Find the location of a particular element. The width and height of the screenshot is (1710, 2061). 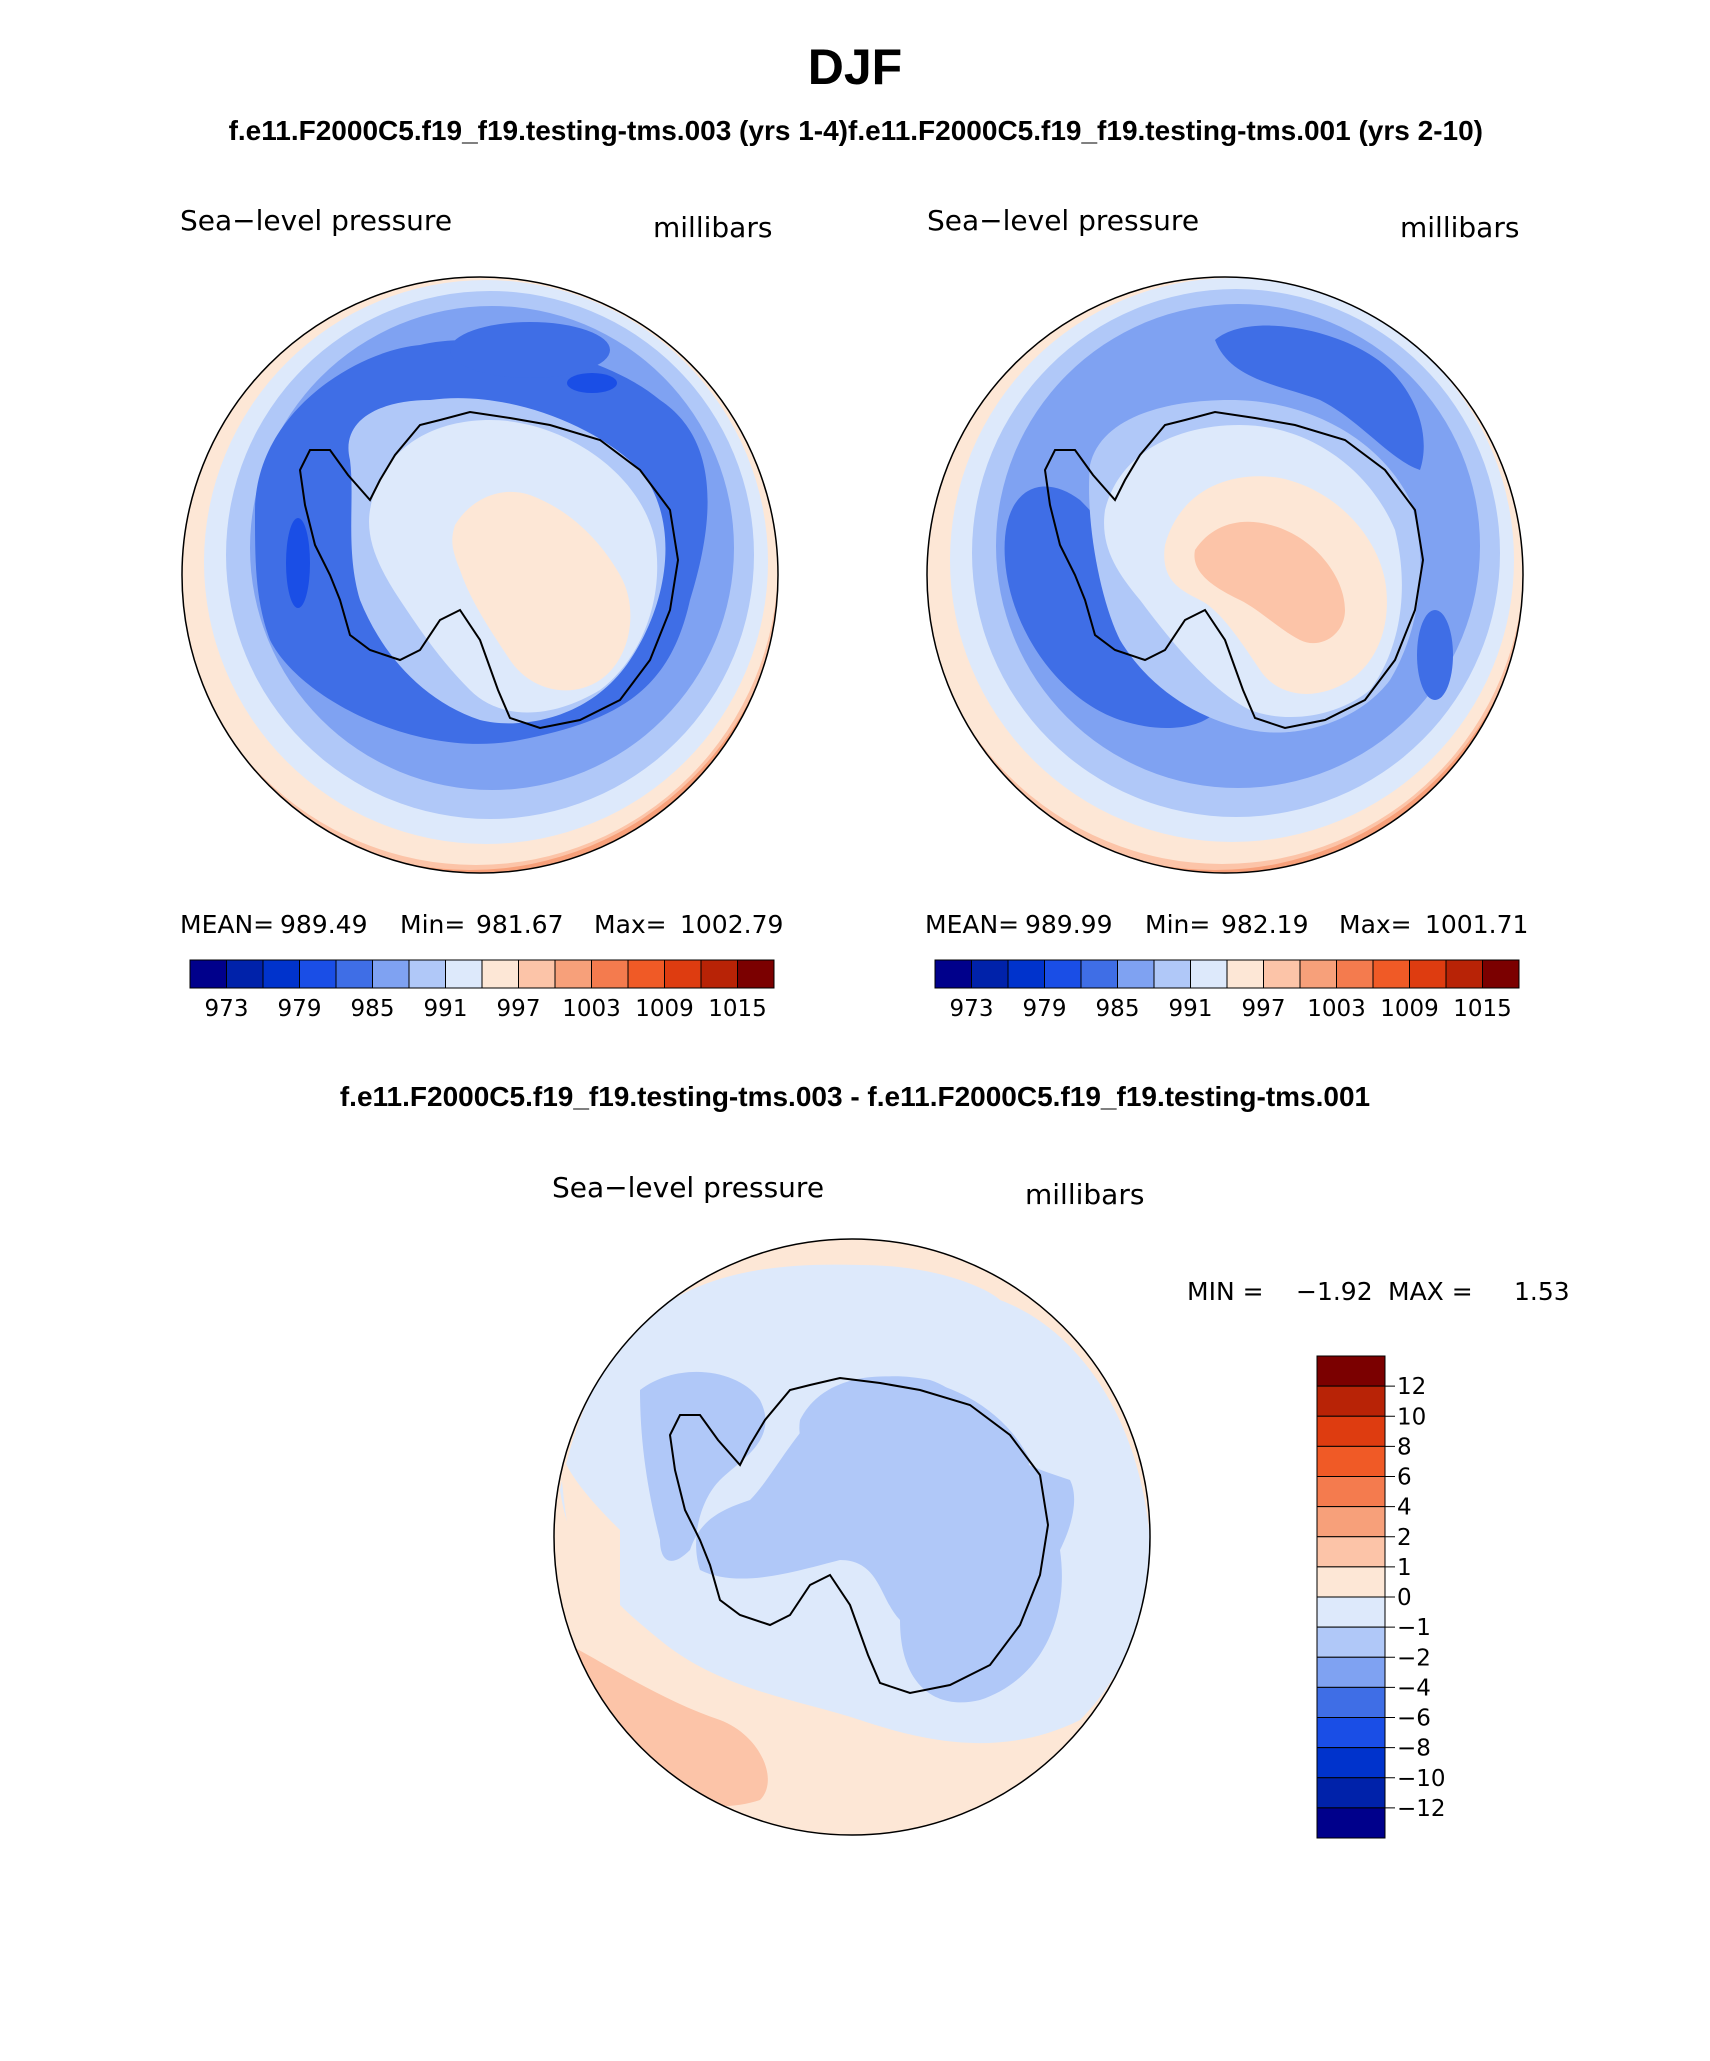

left-colorbar-tick-label: 1003 is located at coordinates (591, 1009).